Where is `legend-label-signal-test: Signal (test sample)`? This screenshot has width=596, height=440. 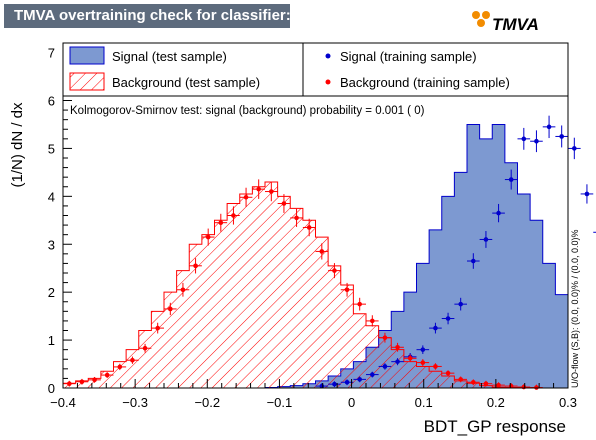
legend-label-signal-test: Signal (test sample) is located at coordinates (169, 56).